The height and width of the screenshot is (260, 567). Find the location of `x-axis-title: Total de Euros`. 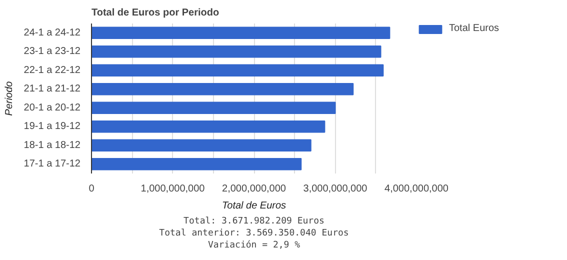

x-axis-title: Total de Euros is located at coordinates (254, 206).